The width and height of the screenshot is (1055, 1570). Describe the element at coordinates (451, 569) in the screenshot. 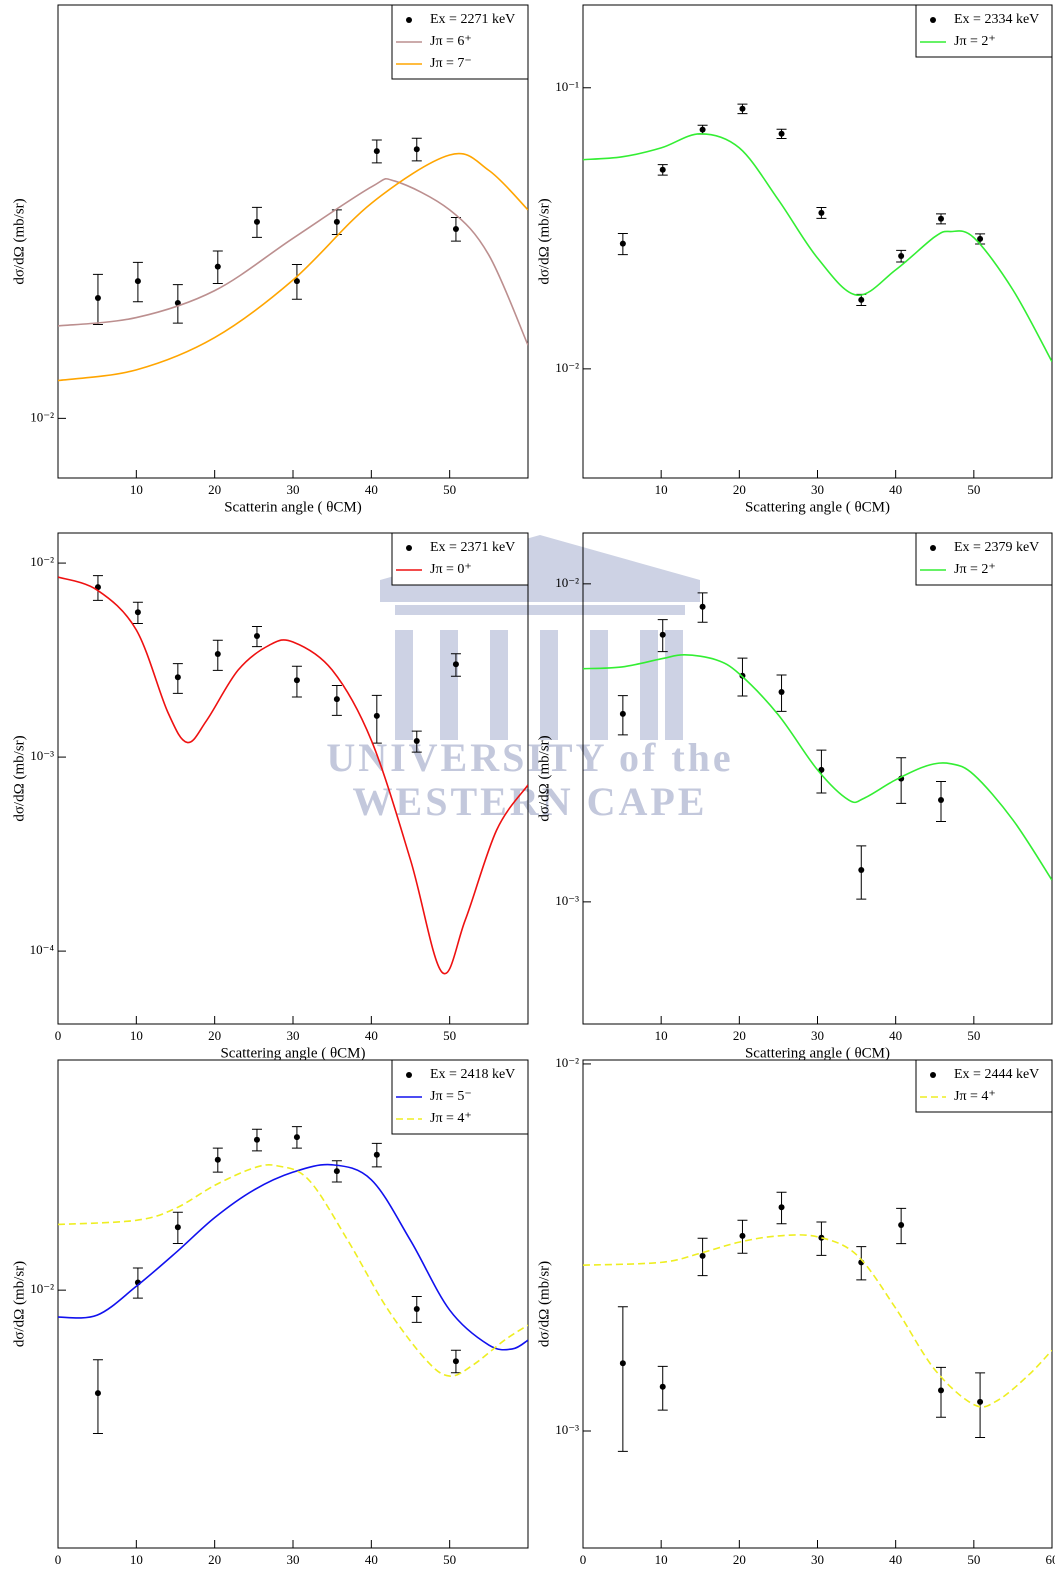

I see `legend-label: Jπ = 0⁺` at that location.